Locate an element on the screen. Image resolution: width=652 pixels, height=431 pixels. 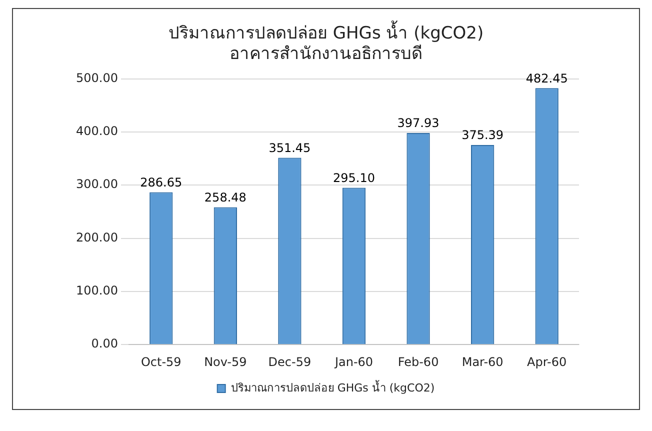
y-tick-label: 100.00 is located at coordinates (97, 291).